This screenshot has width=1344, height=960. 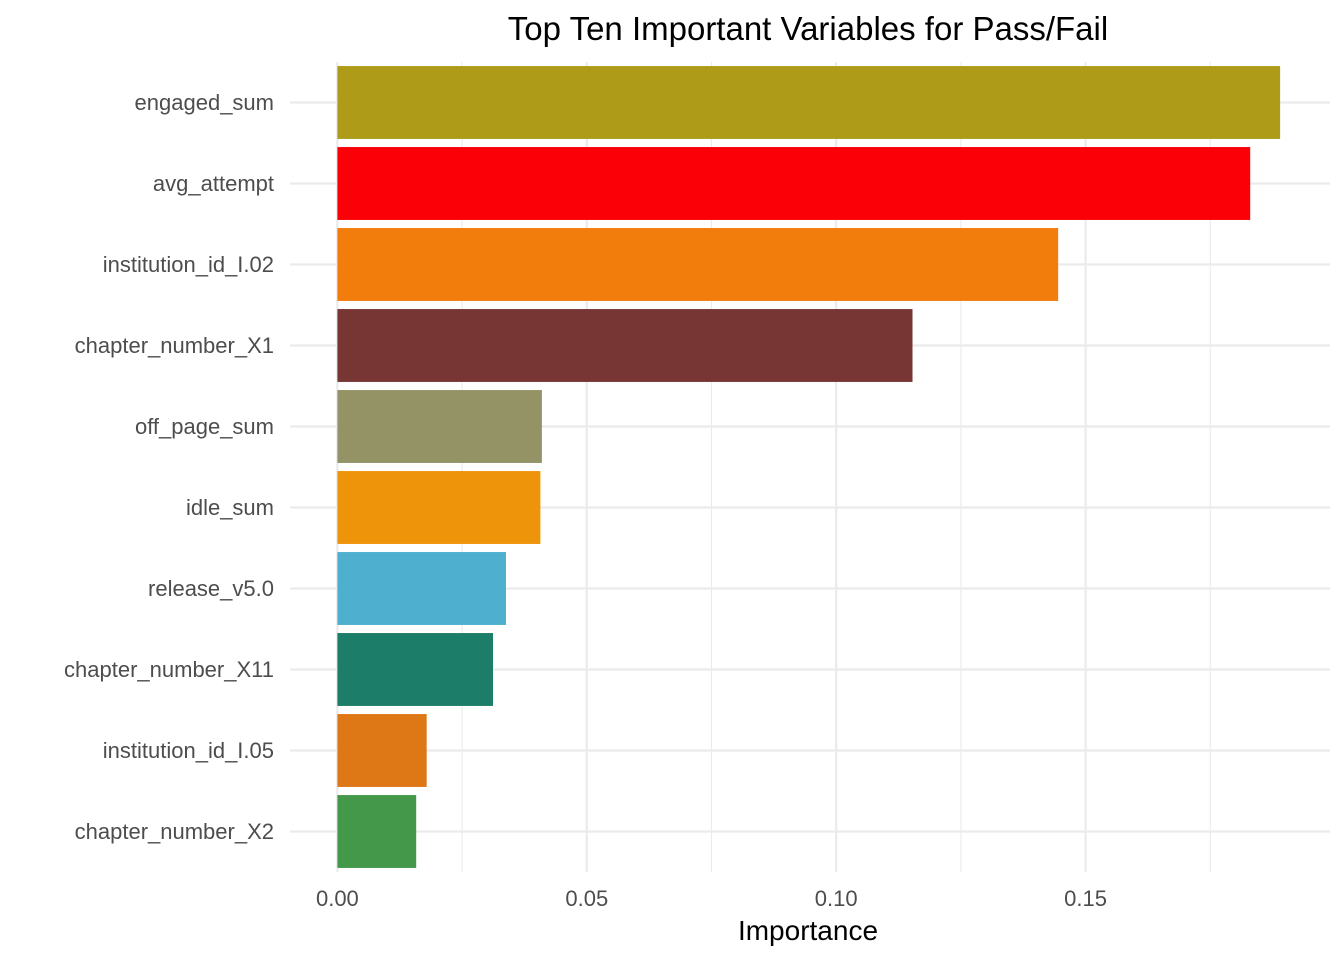 I want to click on y-tick-label: off_page_sum, so click(x=204, y=426).